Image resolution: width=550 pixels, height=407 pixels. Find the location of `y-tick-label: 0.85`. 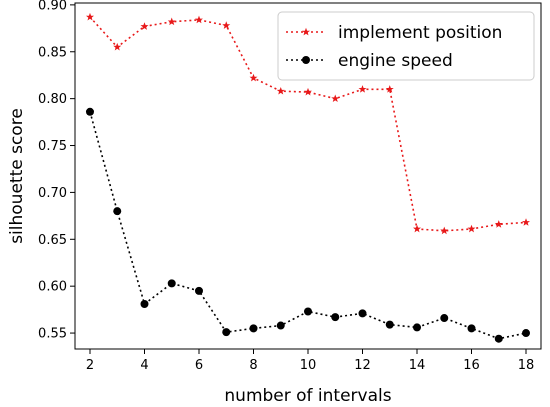

y-tick-label: 0.85 is located at coordinates (52, 52).